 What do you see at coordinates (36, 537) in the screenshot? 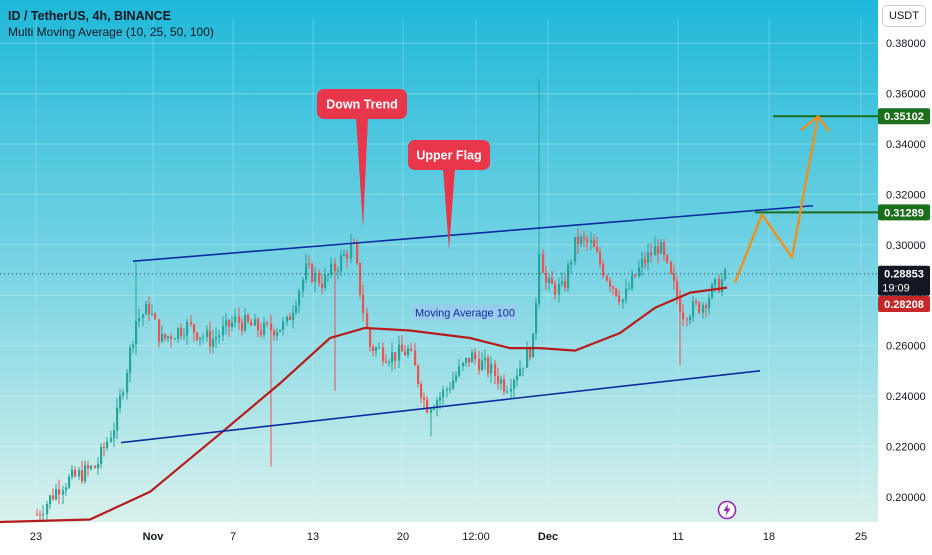
I see `time-tick-label: 23` at bounding box center [36, 537].